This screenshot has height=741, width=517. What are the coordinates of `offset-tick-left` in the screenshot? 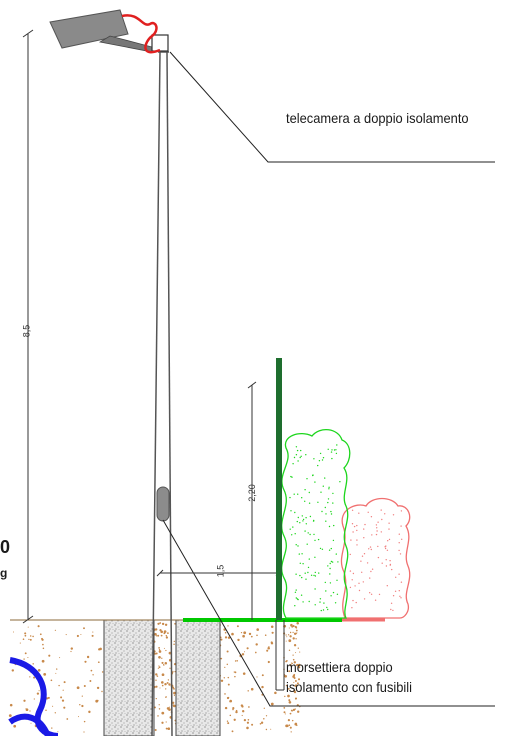 It's located at (160, 573).